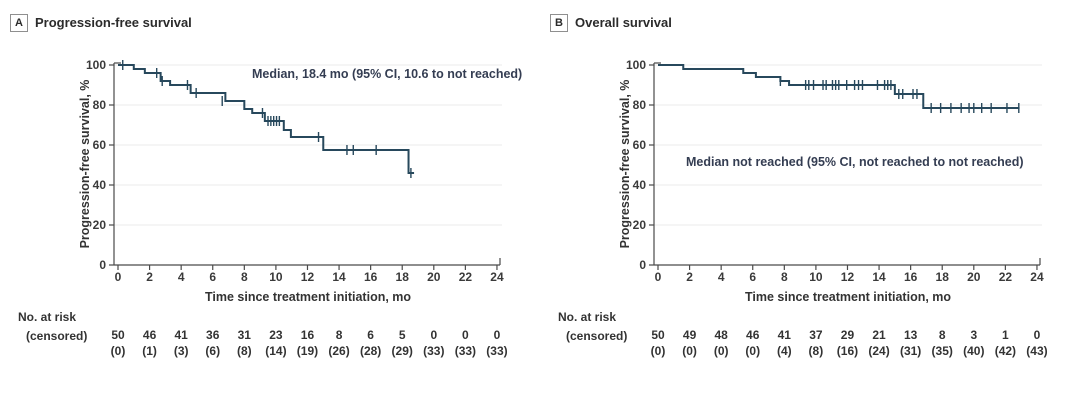 The width and height of the screenshot is (1080, 400). I want to click on at-risk-count: 29, so click(847, 335).